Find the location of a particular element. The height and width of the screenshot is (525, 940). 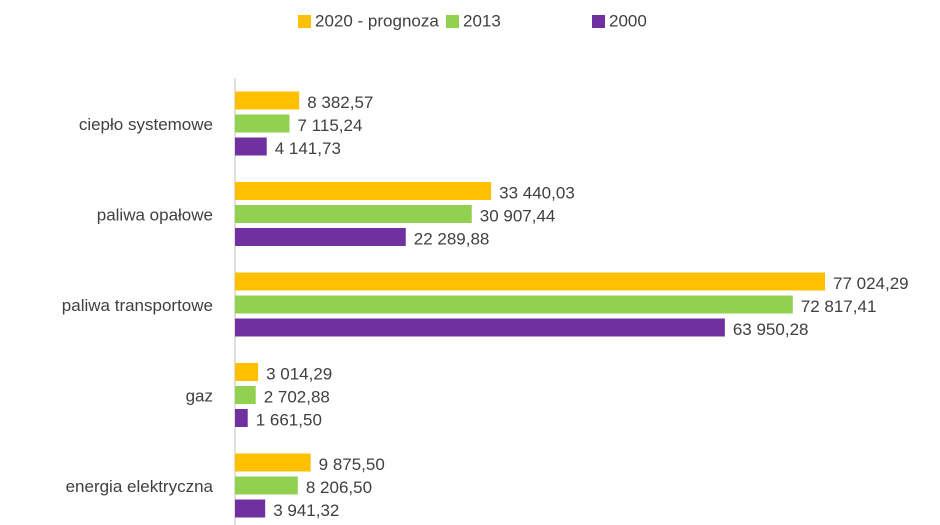

category-label: gaz is located at coordinates (199, 395).